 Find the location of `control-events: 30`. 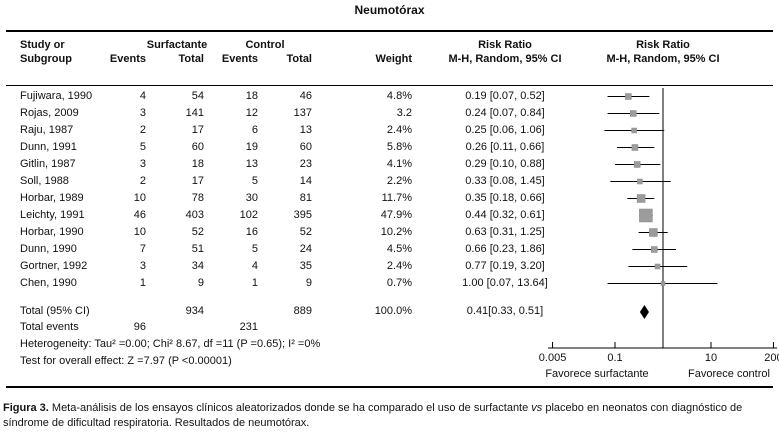

control-events: 30 is located at coordinates (251, 198).